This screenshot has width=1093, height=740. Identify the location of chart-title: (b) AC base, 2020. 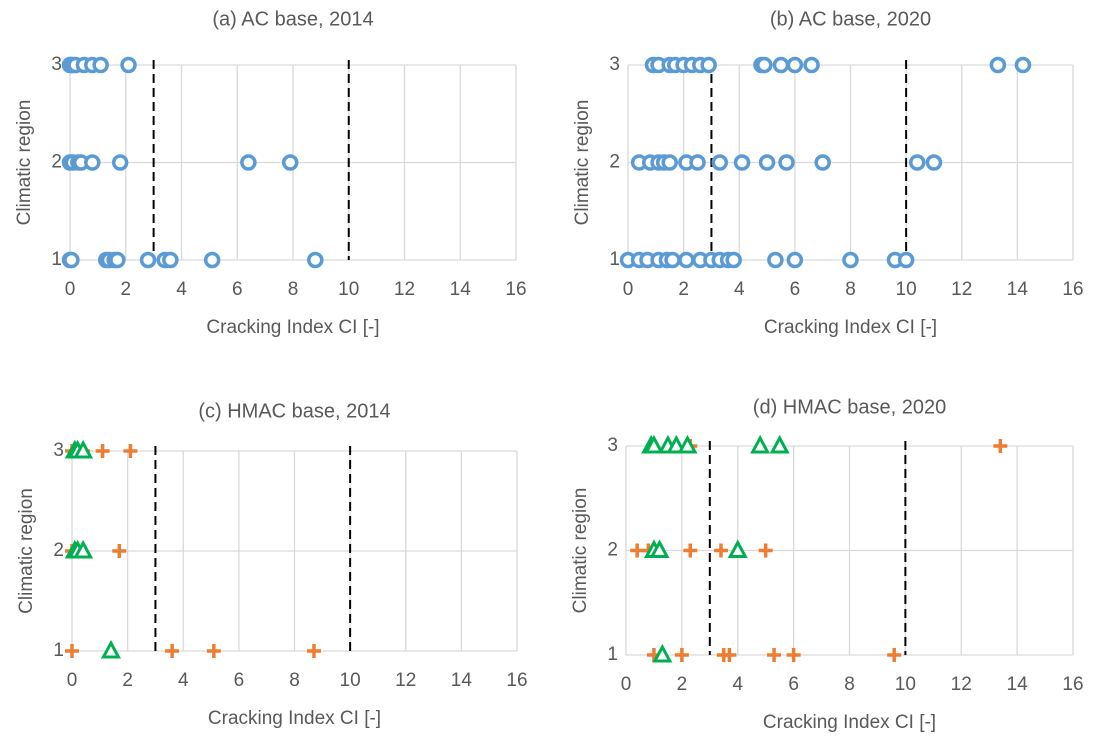
(850, 19).